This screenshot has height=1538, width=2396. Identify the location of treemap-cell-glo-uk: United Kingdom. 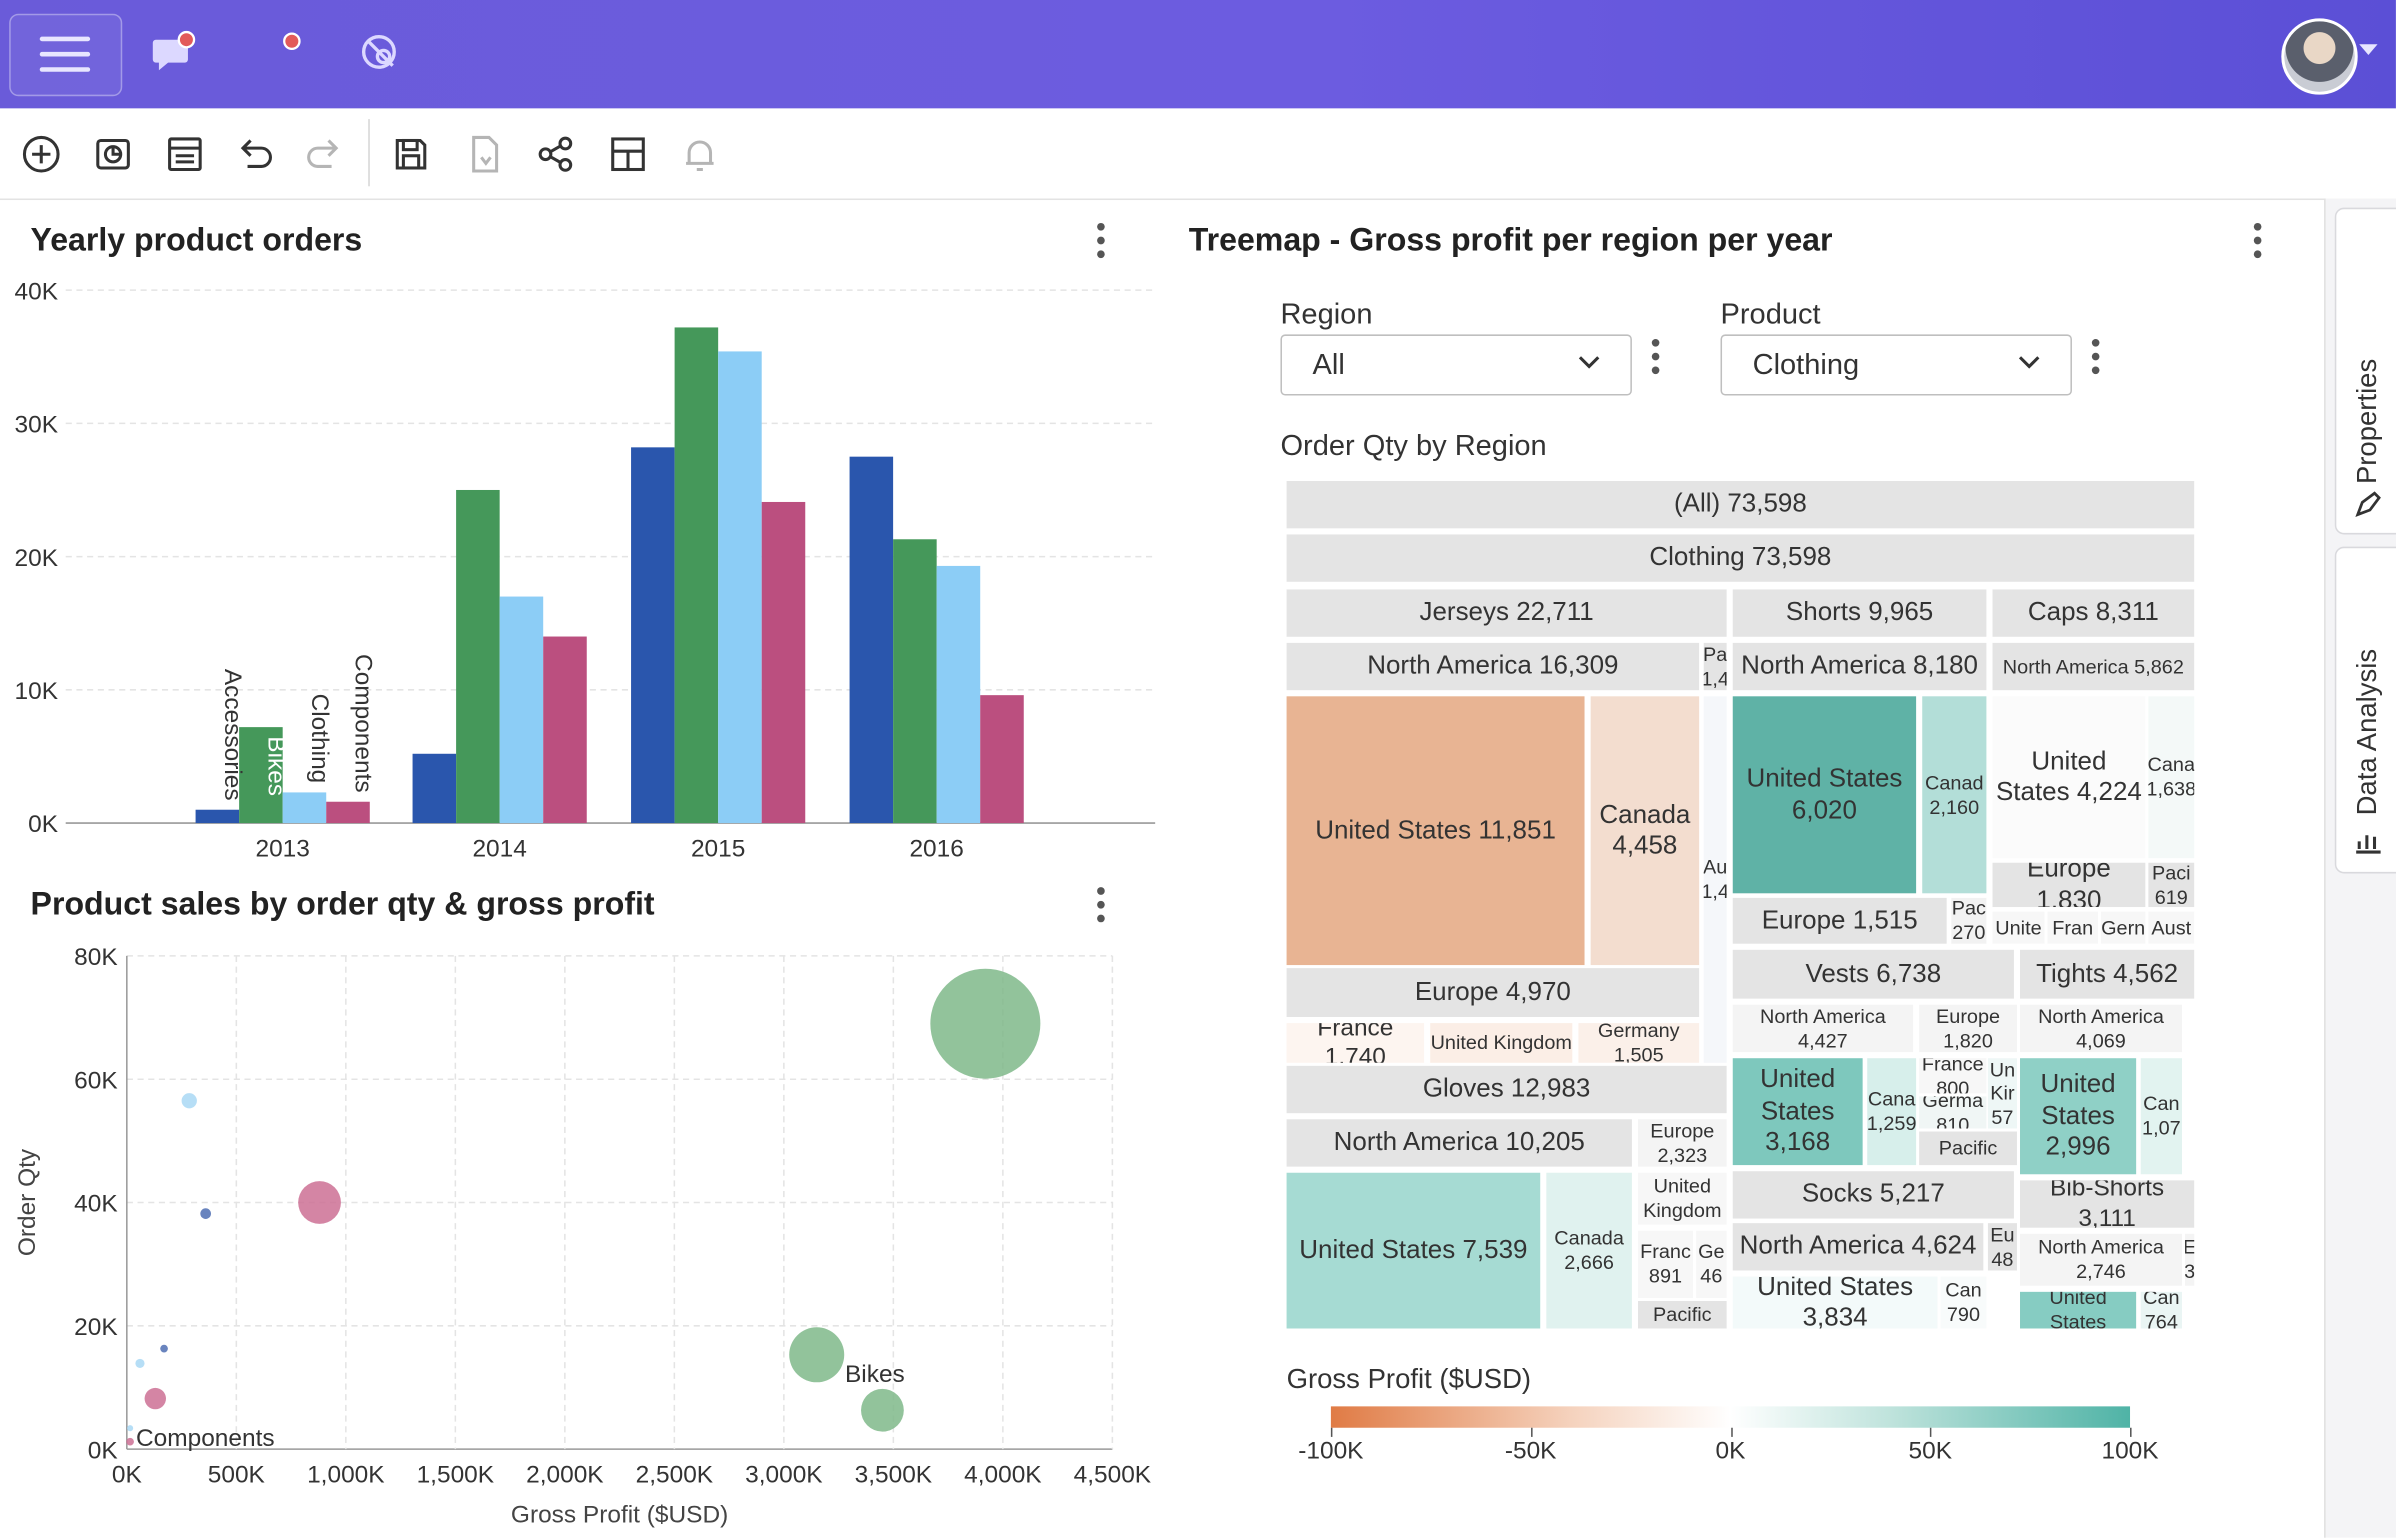
(1682, 1198).